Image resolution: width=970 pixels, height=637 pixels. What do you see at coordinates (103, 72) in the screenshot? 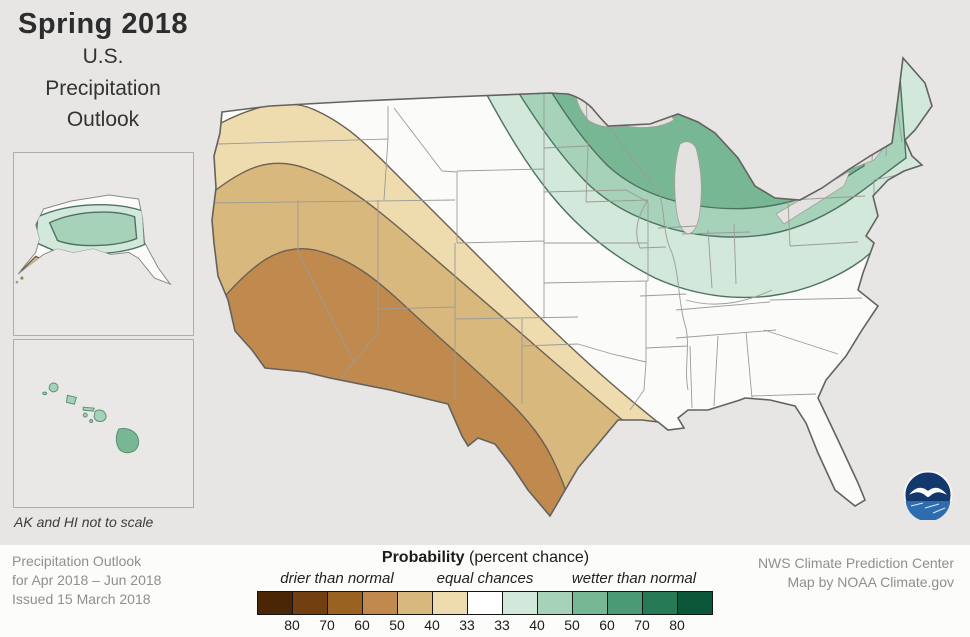
I see `title-block: Spring 2018 U.S. Precipitation Outlook` at bounding box center [103, 72].